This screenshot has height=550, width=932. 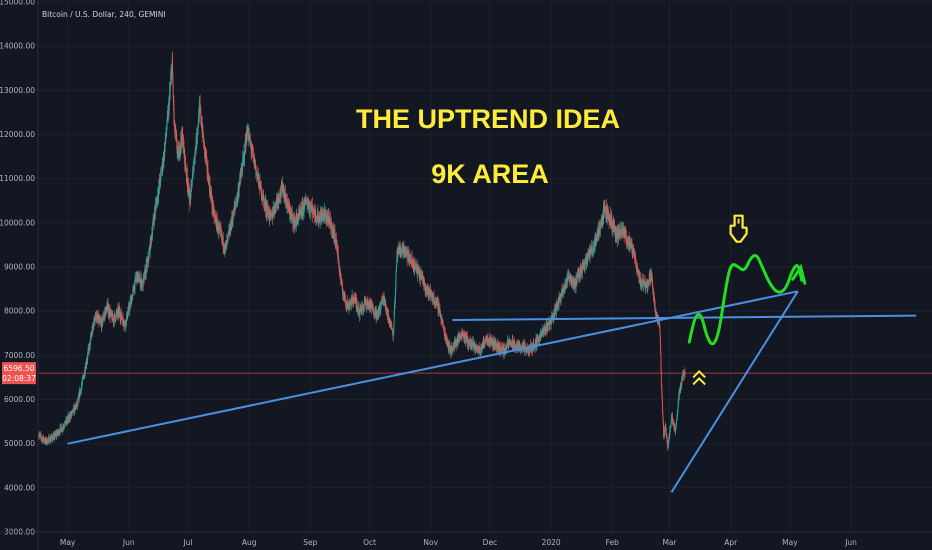 I want to click on x-tick-label: Jun, so click(x=850, y=542).